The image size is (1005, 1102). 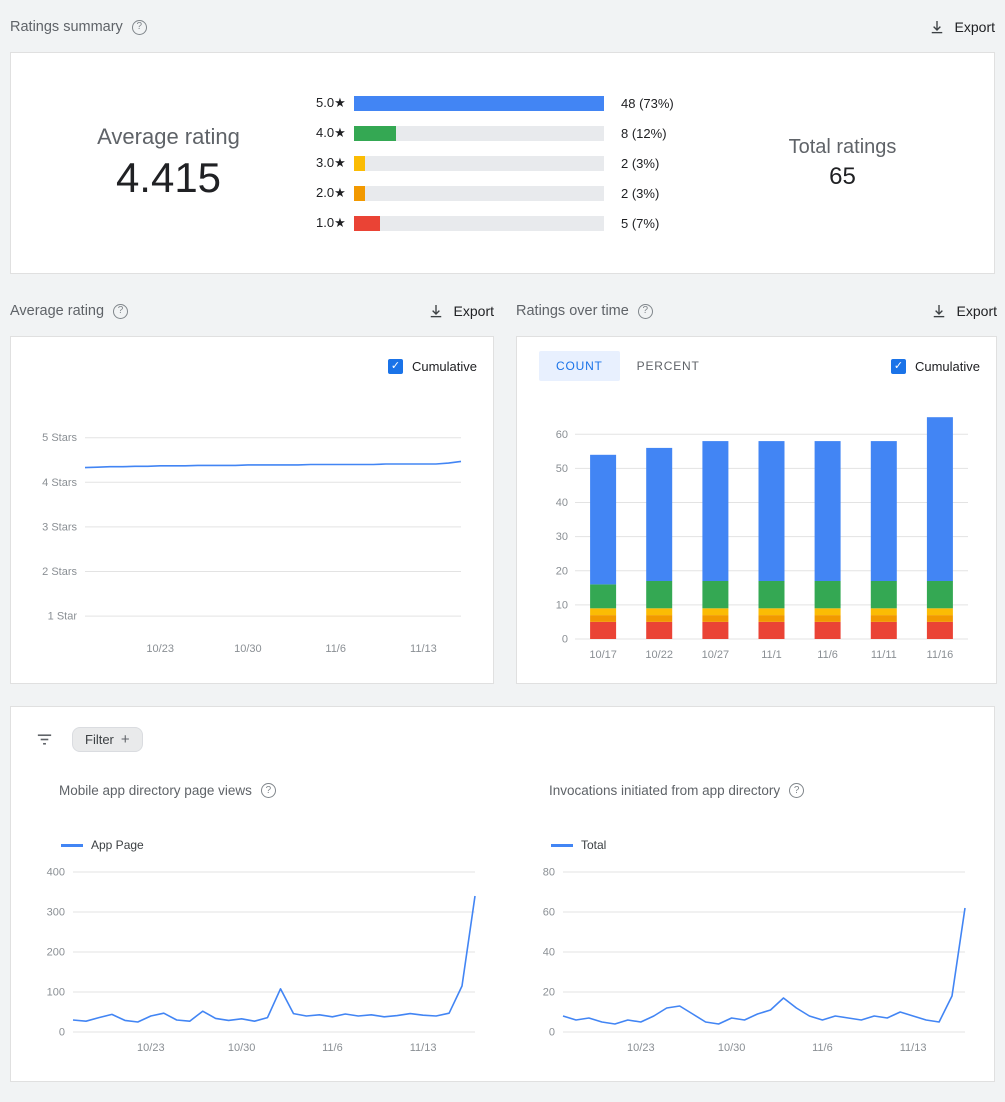 What do you see at coordinates (78, 27) in the screenshot?
I see `ratings-summary-title-group: Ratings summary ?` at bounding box center [78, 27].